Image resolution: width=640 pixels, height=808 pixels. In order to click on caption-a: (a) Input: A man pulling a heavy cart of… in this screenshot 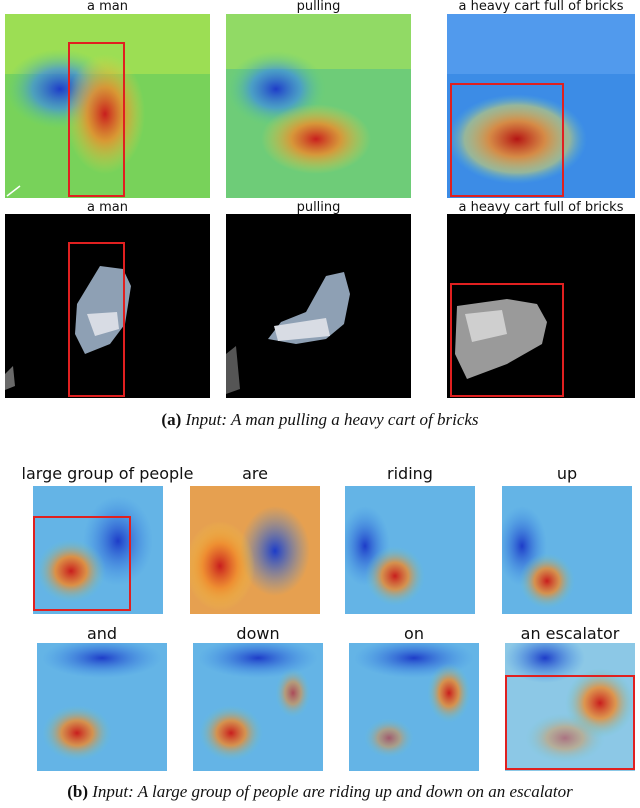, I will do `click(320, 420)`.